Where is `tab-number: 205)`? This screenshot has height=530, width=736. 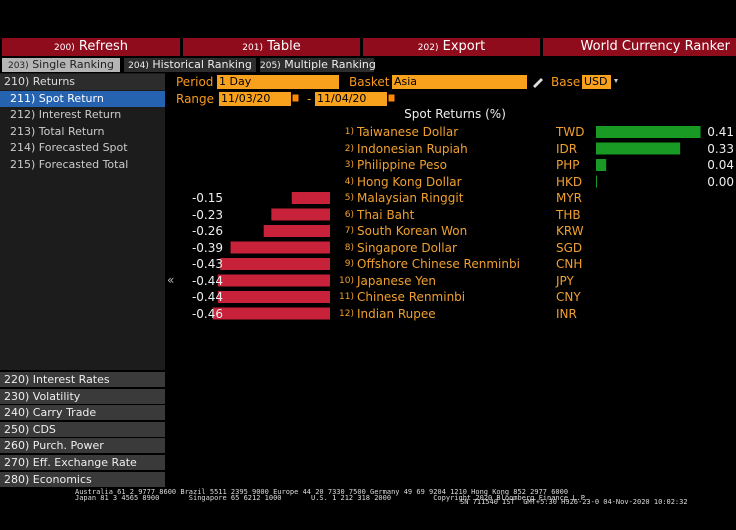
tab-number: 205) is located at coordinates (270, 66).